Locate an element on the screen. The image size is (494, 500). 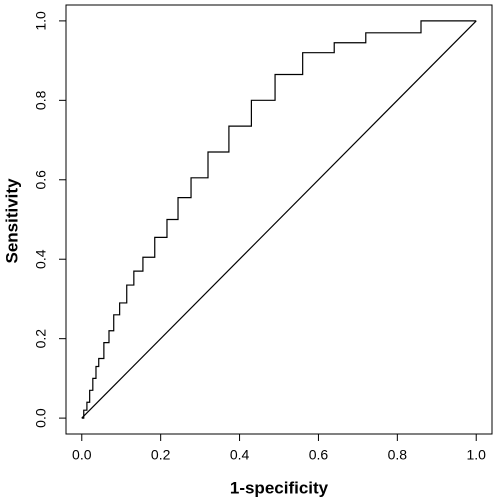
x-tick-label: 0.6 is located at coordinates (319, 455).